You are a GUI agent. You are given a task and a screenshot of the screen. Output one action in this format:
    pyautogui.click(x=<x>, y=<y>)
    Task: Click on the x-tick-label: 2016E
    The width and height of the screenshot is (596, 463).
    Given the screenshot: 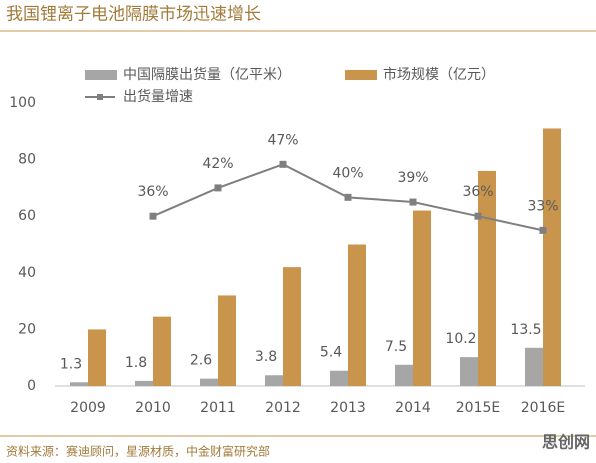 What is the action you would take?
    pyautogui.click(x=543, y=408)
    